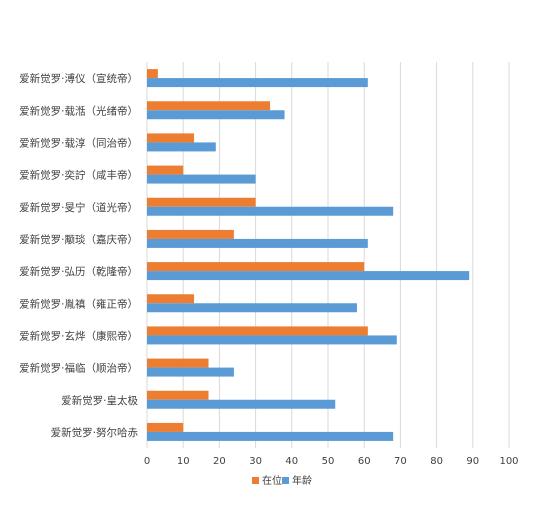  What do you see at coordinates (183, 461) in the screenshot?
I see `x-tick-label: 10` at bounding box center [183, 461].